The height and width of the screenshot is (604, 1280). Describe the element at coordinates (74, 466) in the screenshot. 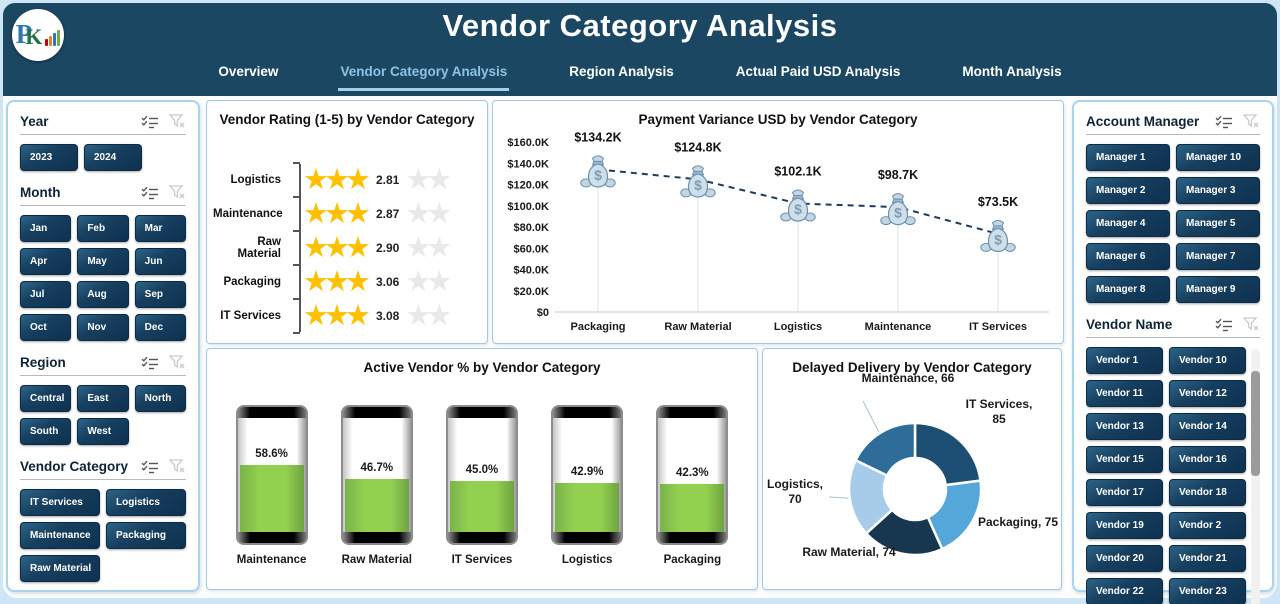

I see `vendor-category-slicer-title: Vendor Category` at that location.